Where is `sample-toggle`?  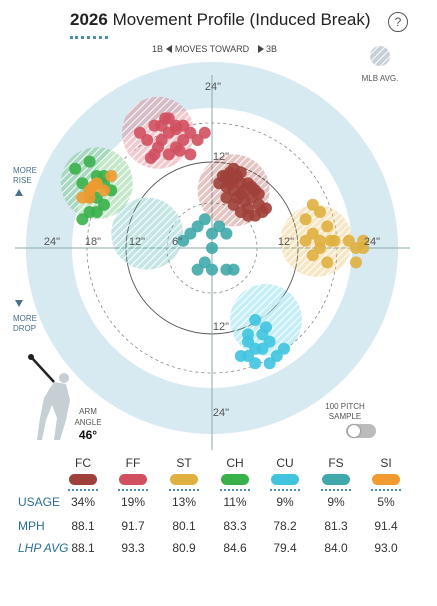 sample-toggle is located at coordinates (361, 431).